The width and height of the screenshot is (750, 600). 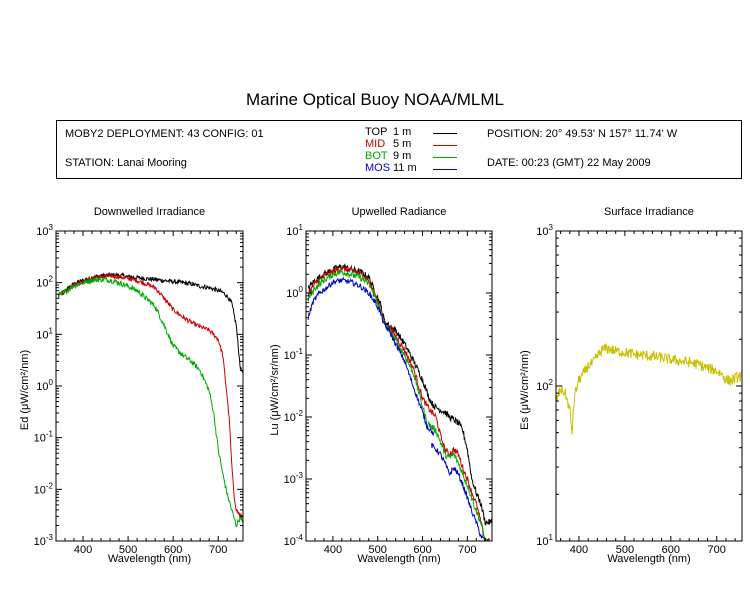 I want to click on legend-line-bot, so click(x=445, y=157).